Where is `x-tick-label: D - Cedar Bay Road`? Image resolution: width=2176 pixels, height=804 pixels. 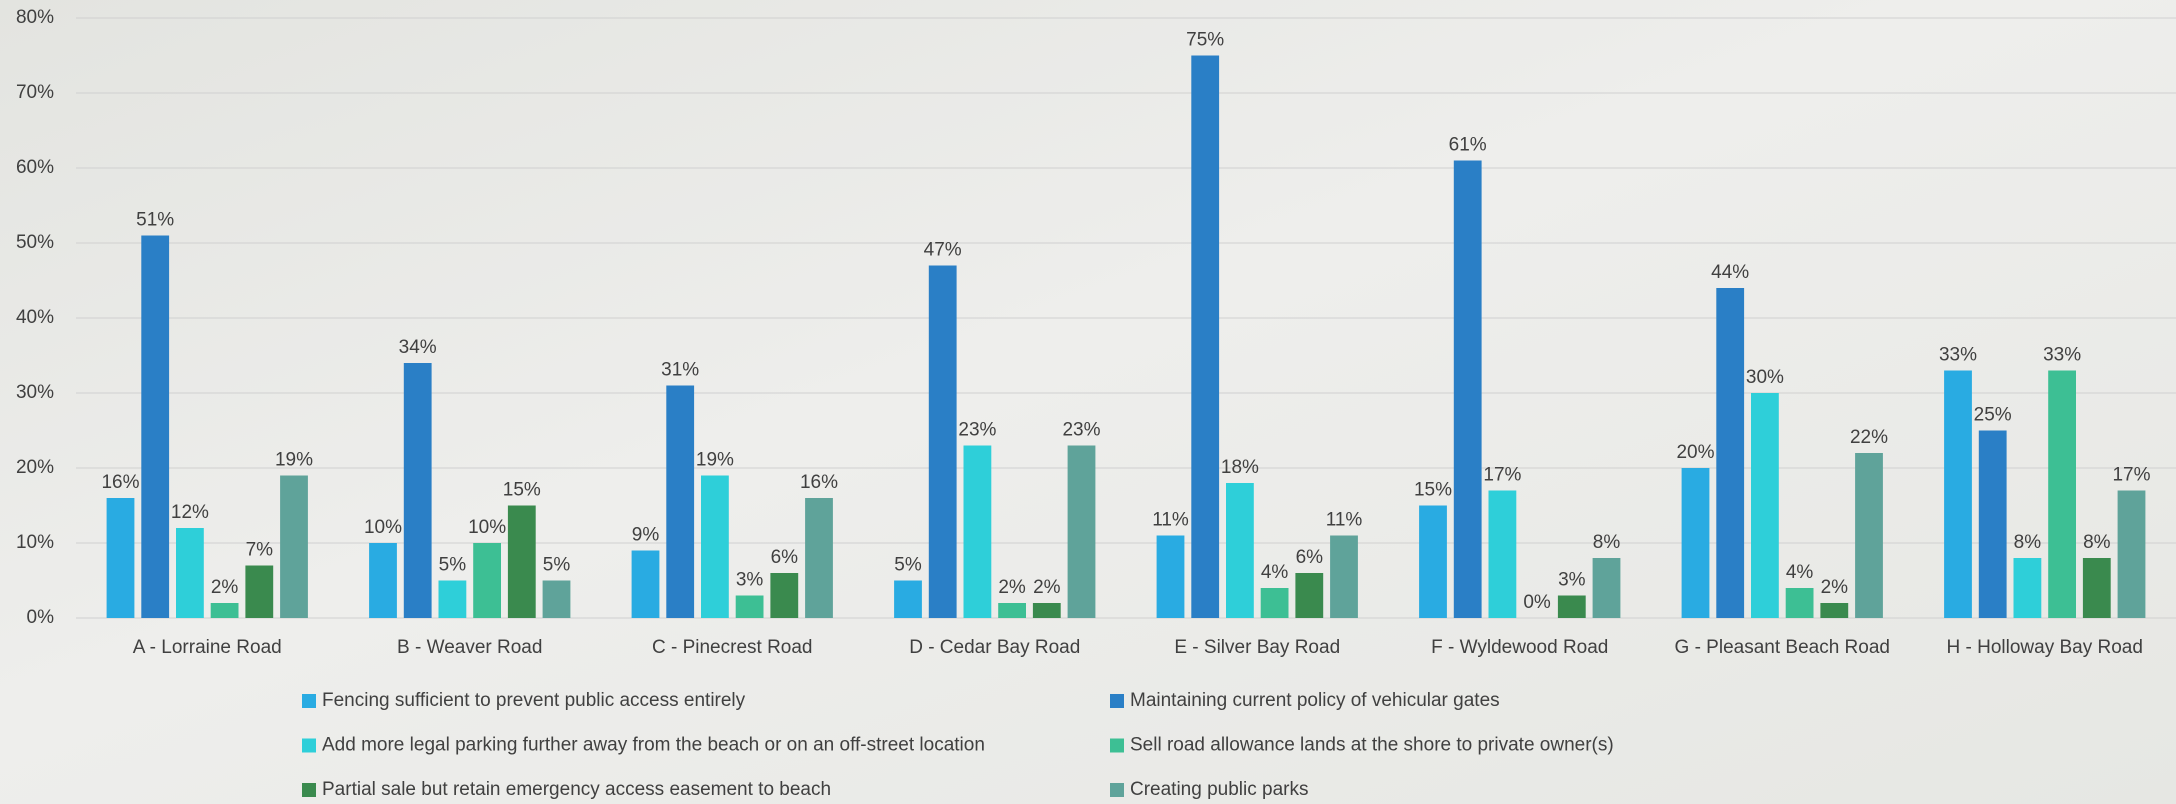
x-tick-label: D - Cedar Bay Road is located at coordinates (994, 647).